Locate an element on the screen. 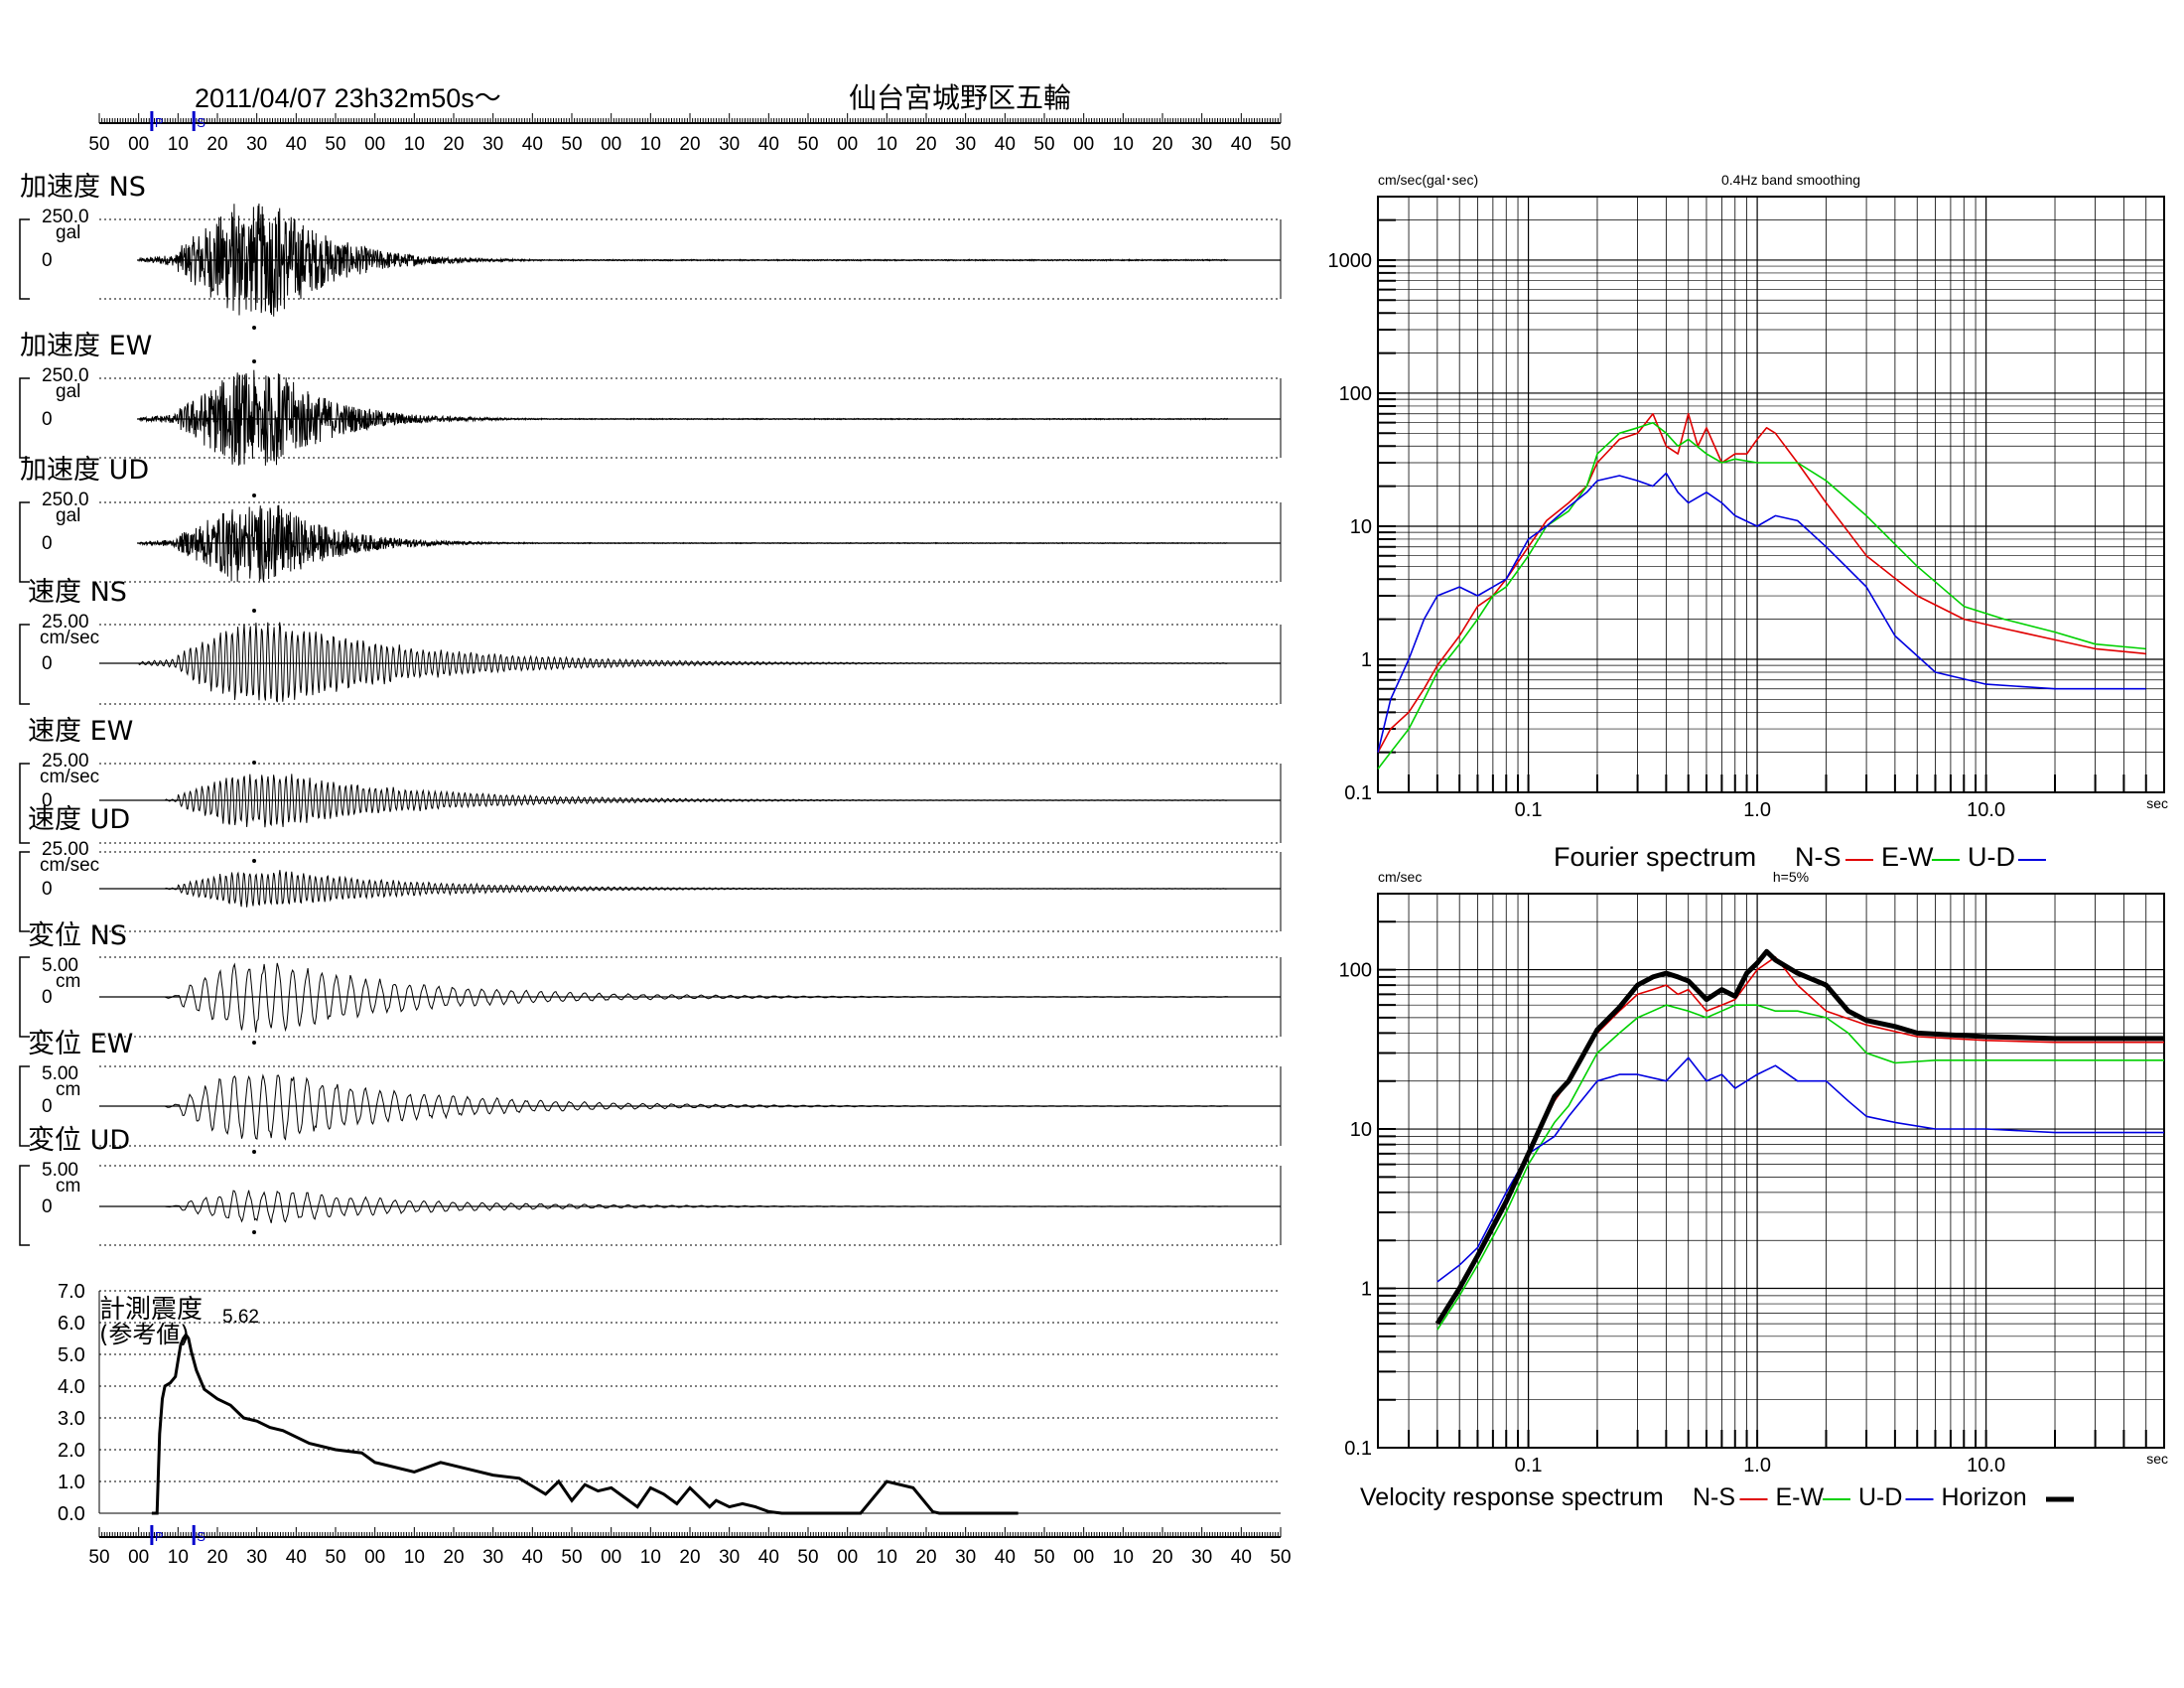 This screenshot has height=1688, width=2184. panel-label: 加速度 NS is located at coordinates (83, 187).